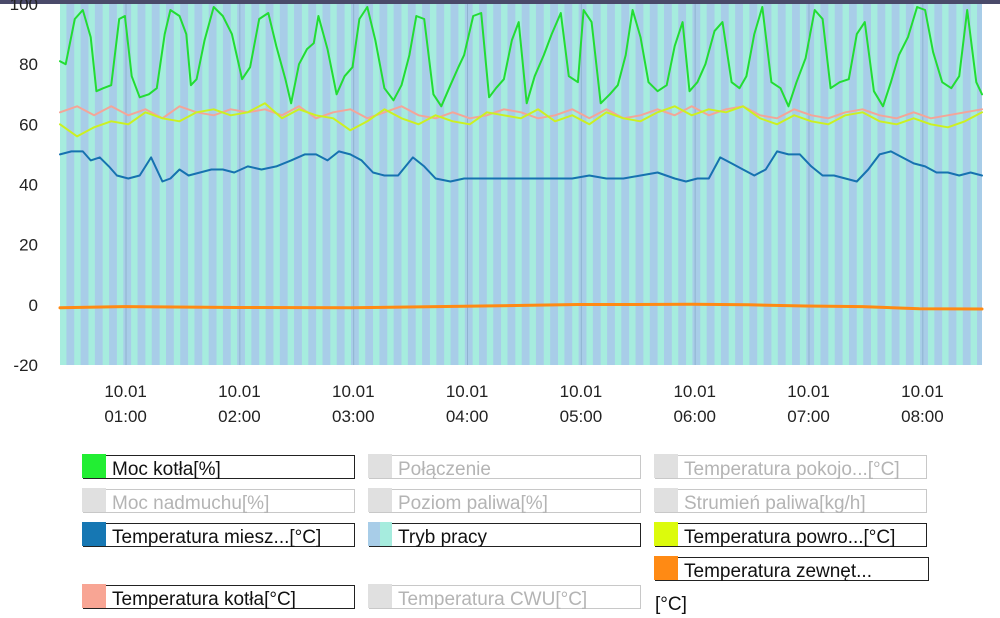 Image resolution: width=1000 pixels, height=618 pixels. Describe the element at coordinates (239, 416) in the screenshot. I see `x-tick-time-1: 02:00` at that location.